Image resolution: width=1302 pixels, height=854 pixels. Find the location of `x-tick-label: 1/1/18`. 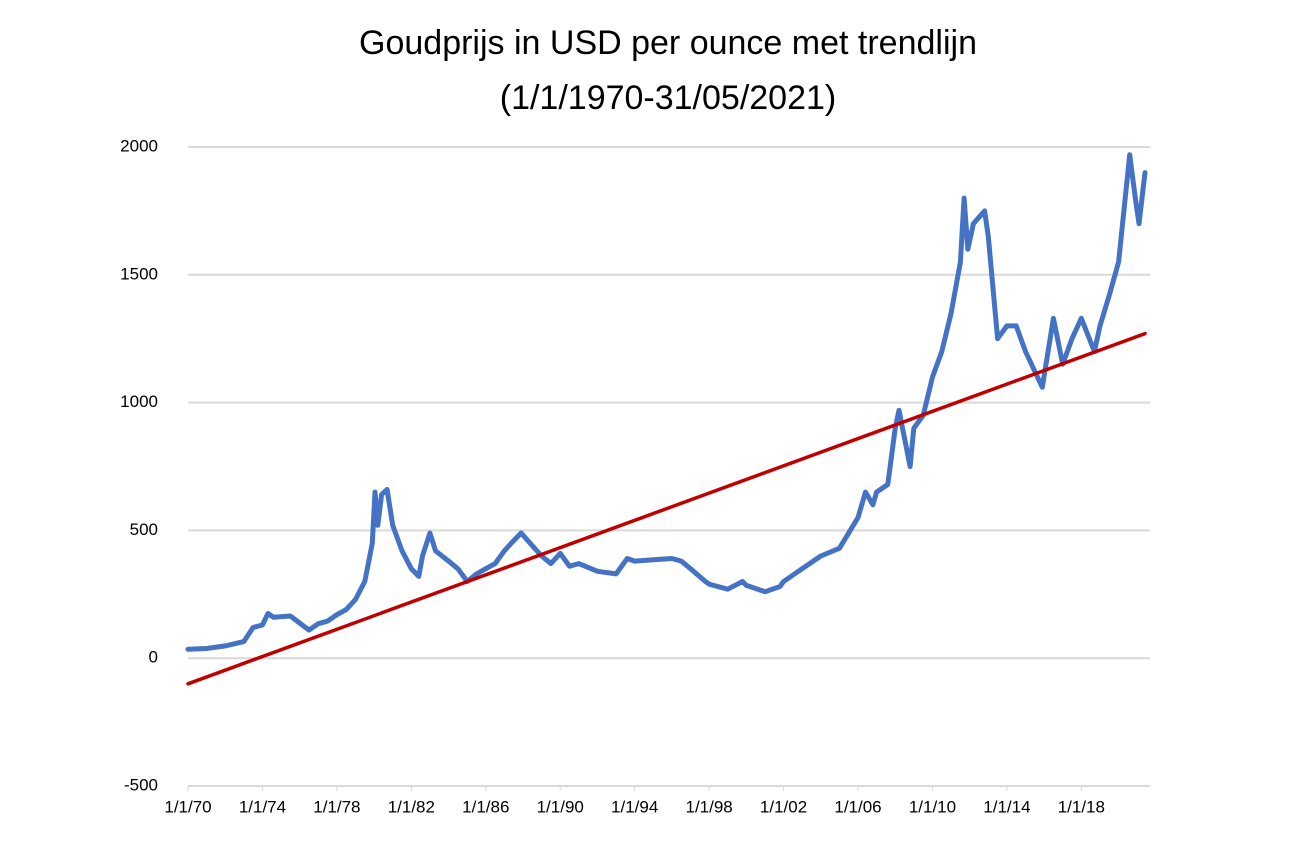

x-tick-label: 1/1/18 is located at coordinates (1081, 806).